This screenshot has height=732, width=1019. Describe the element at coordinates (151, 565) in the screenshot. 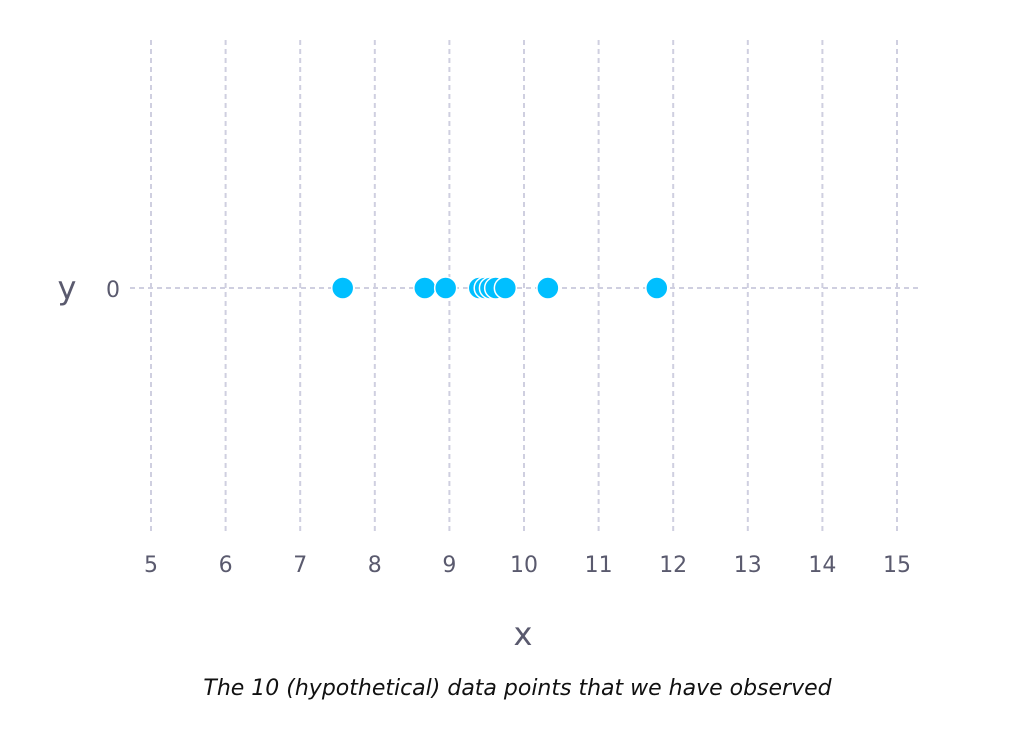

I see `x-tick-label: 5` at that location.